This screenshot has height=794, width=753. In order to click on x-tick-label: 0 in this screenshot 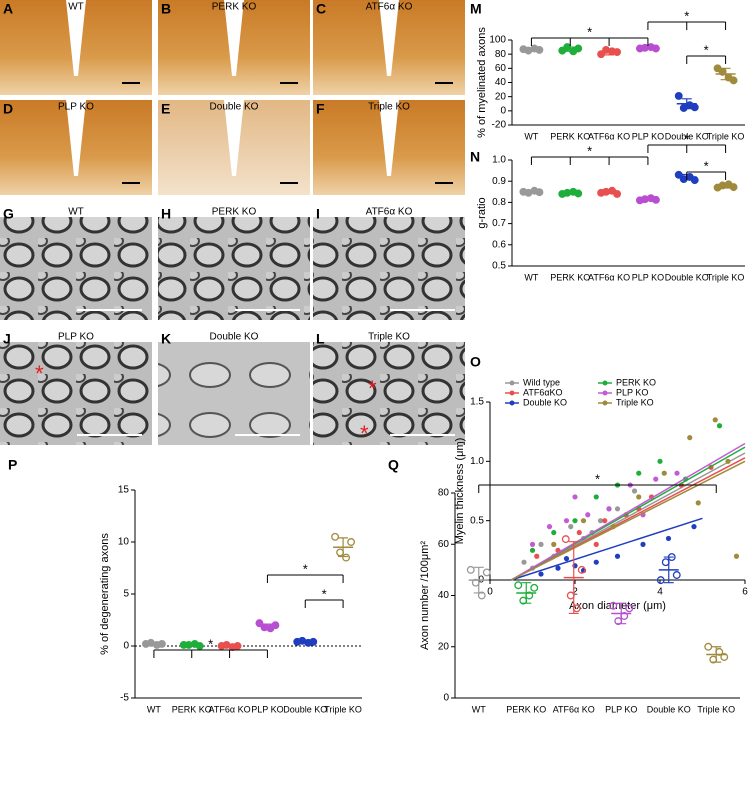, I will do `click(490, 592)`.